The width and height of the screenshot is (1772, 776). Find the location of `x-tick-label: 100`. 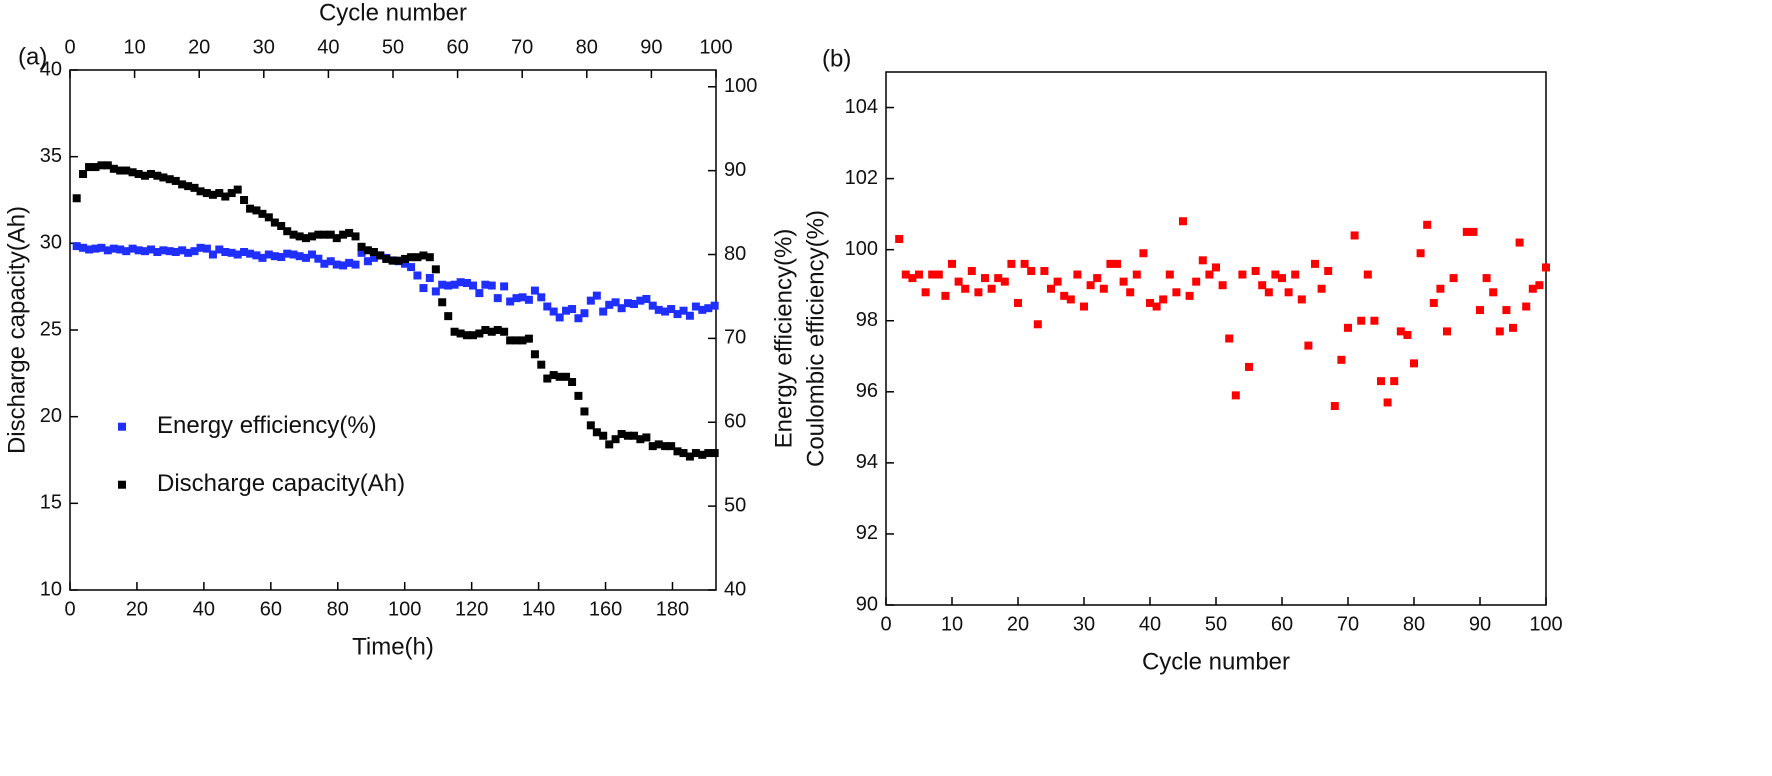

x-tick-label: 100 is located at coordinates (1545, 624).